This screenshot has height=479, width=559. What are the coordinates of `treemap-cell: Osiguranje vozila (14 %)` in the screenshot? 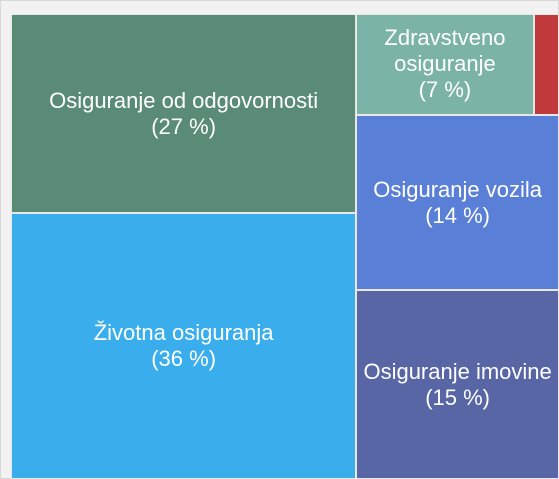 It's located at (457, 202).